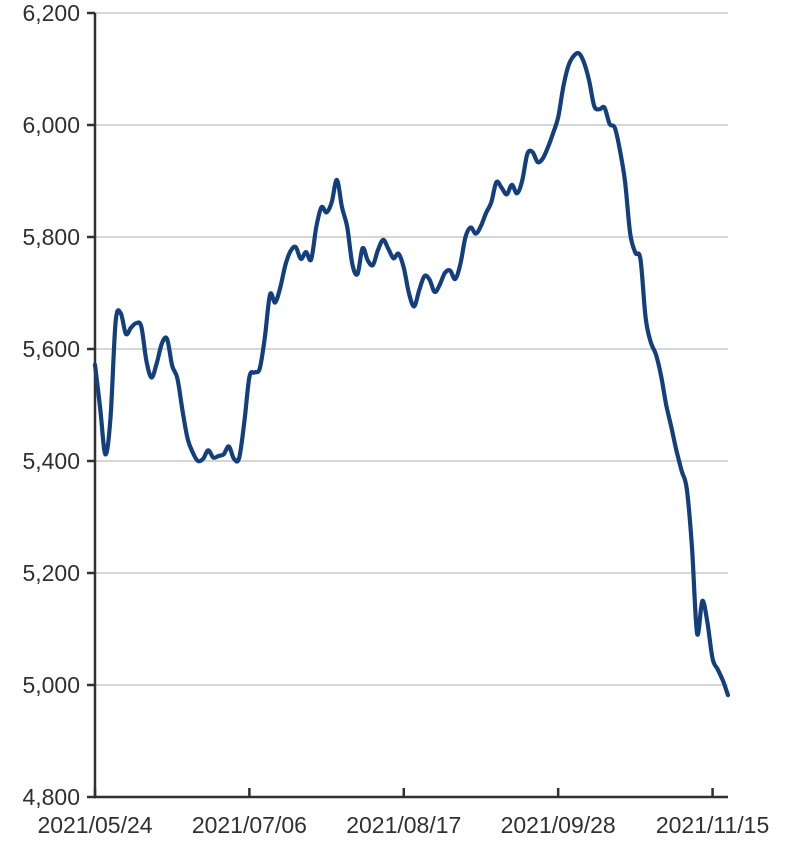  I want to click on y-tick-label: 5,800, so click(51, 237).